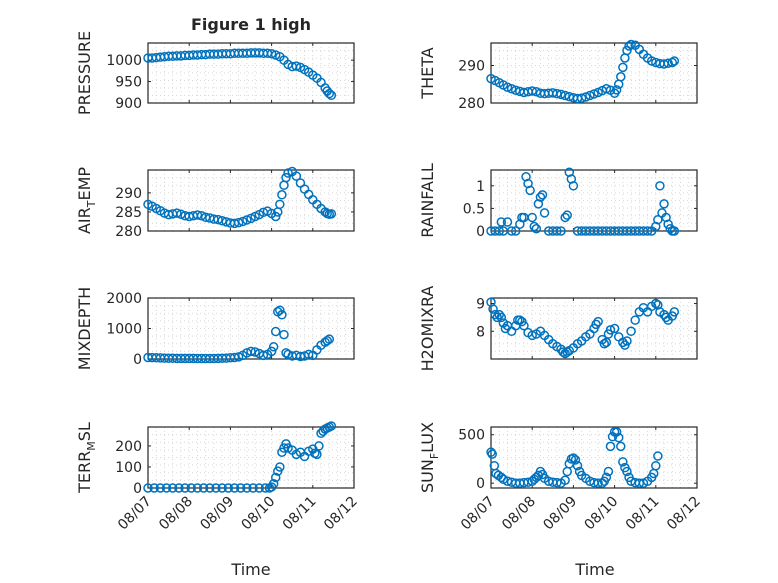  What do you see at coordinates (128, 232) in the screenshot?
I see `airtemp-y-tick-label: 280` at bounding box center [128, 232].